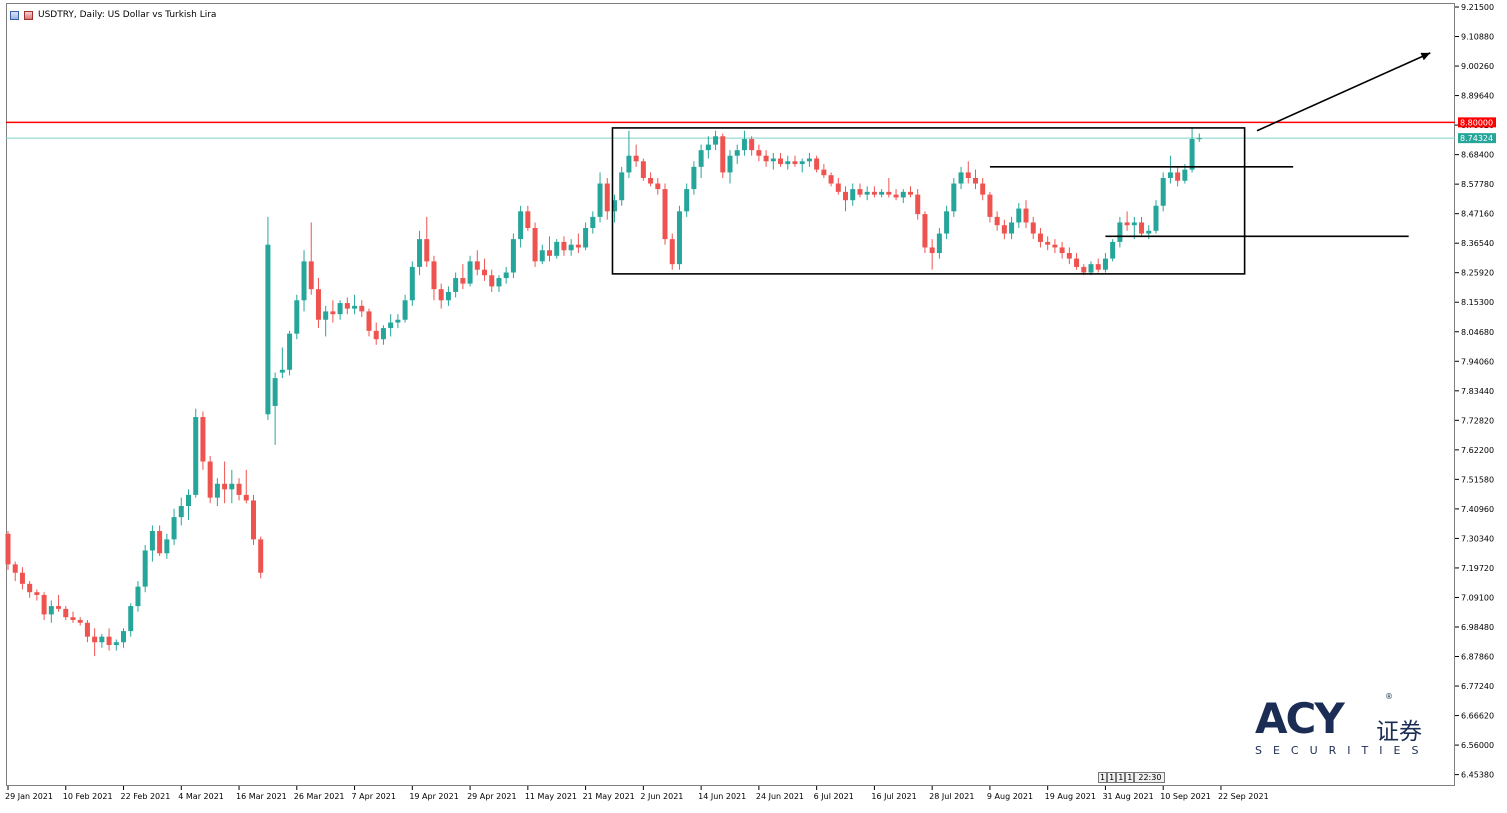 This screenshot has width=1507, height=813. Describe the element at coordinates (1150, 777) in the screenshot. I see `time-pill-time: 22:30` at that location.